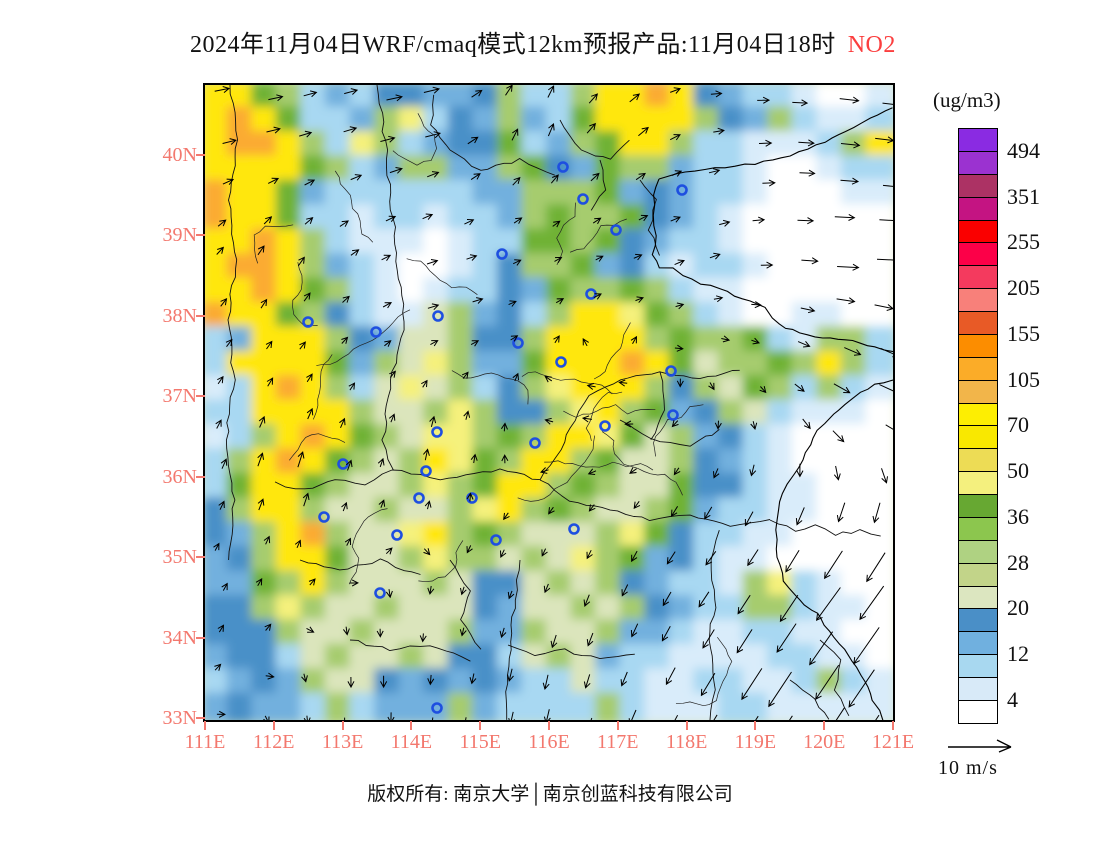  I want to click on lat-axis-label: 37N, so click(179, 396).